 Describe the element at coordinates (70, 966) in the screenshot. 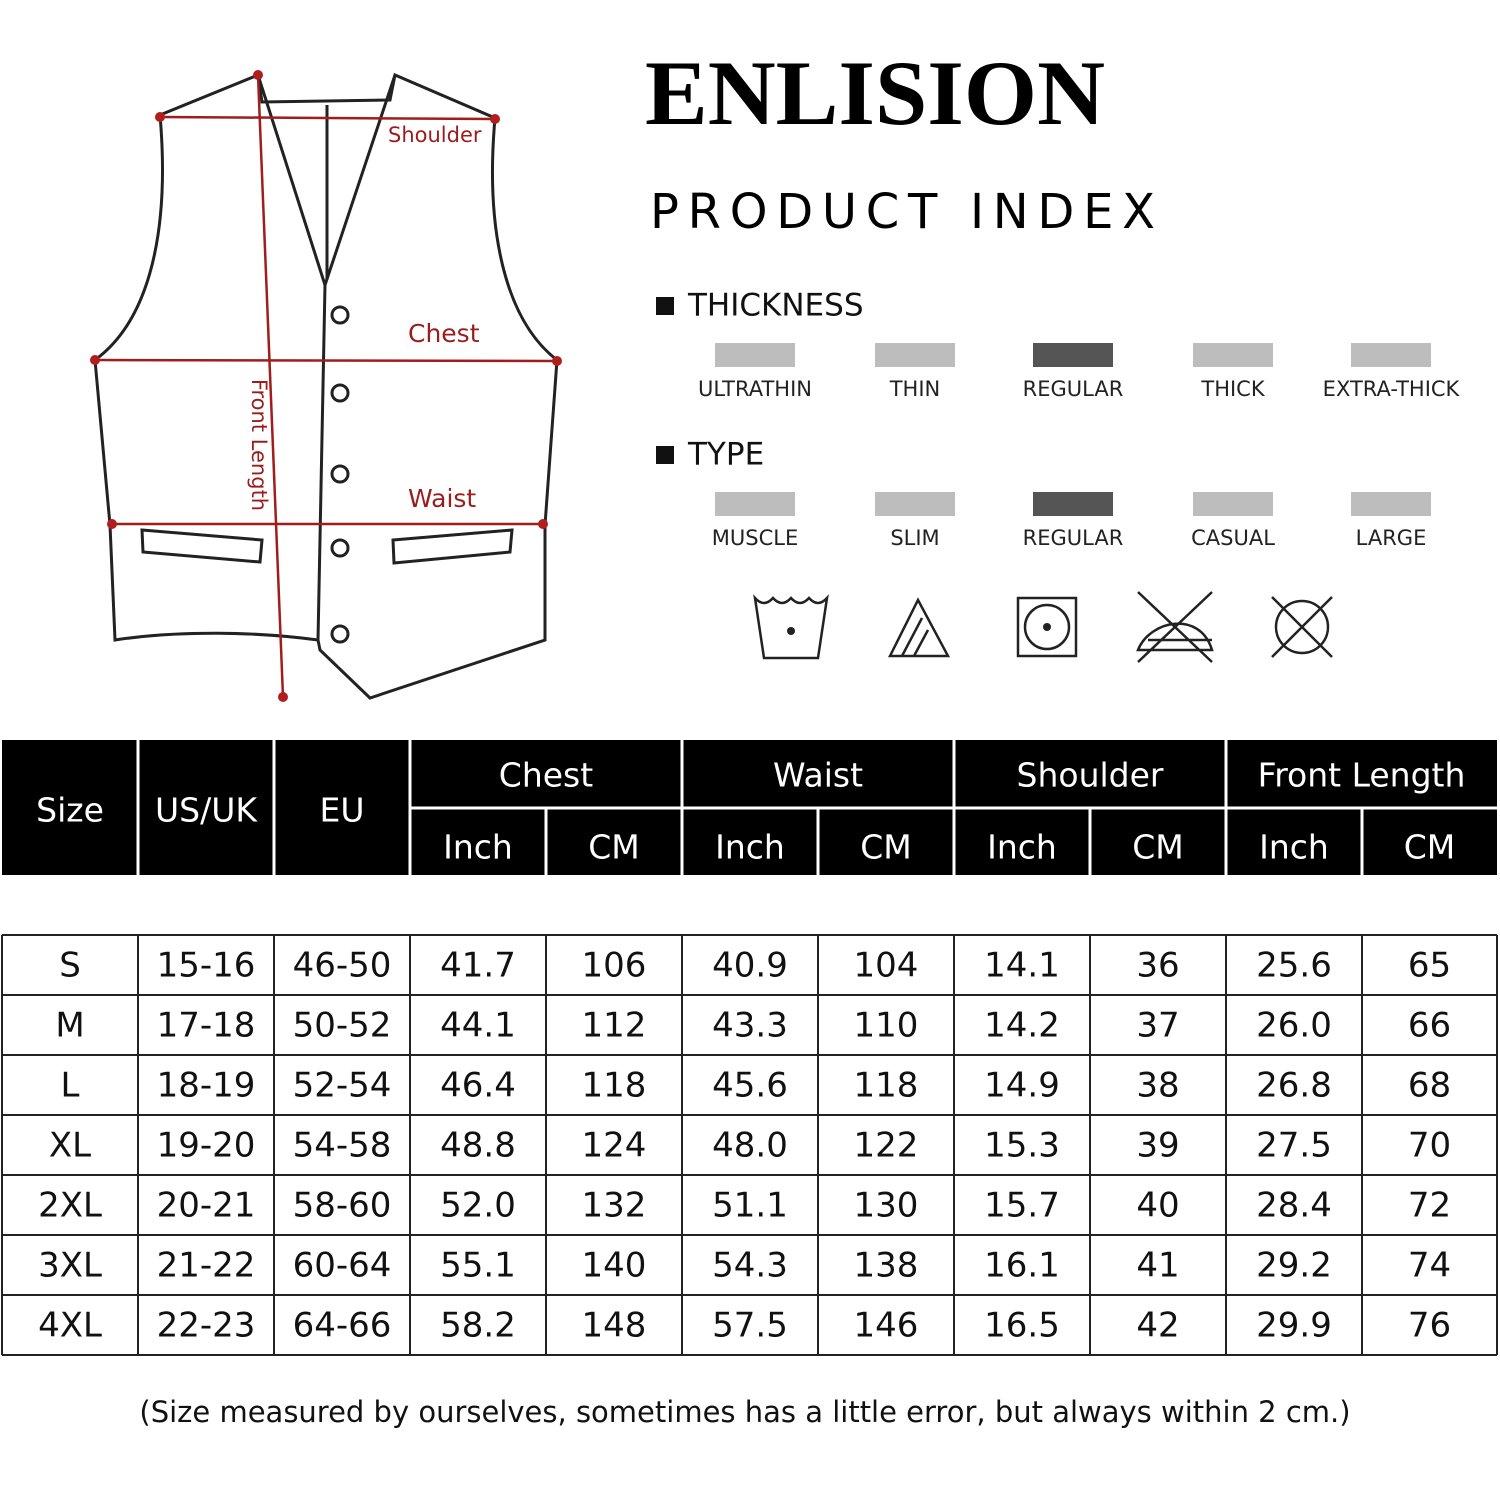

I see `table-cell: S` at that location.